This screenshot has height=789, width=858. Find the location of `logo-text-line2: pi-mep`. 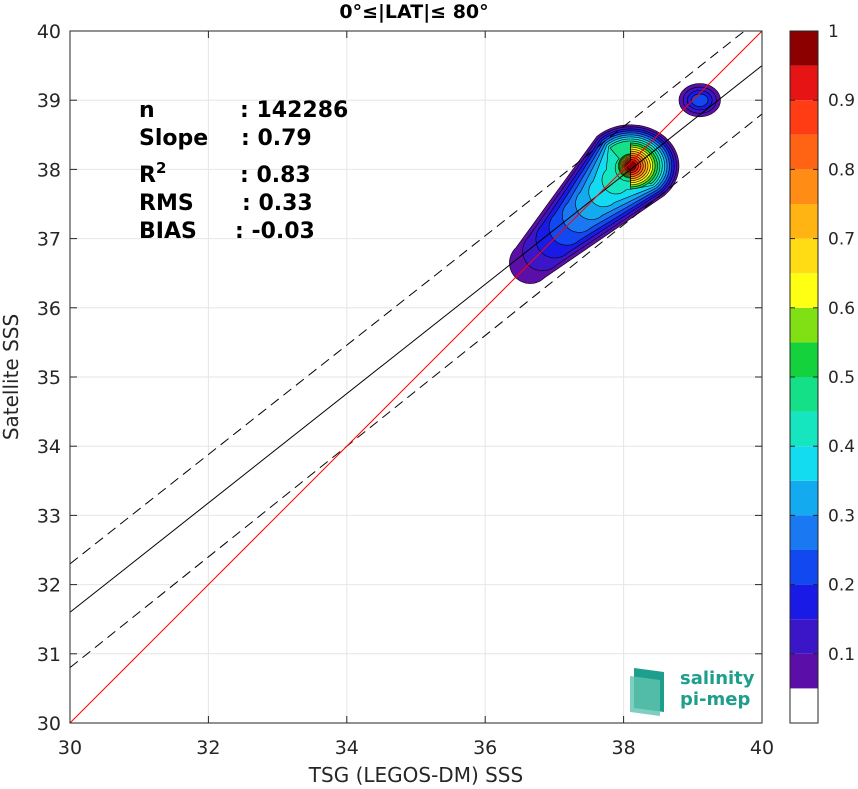

logo-text-line2: pi-mep is located at coordinates (715, 699).